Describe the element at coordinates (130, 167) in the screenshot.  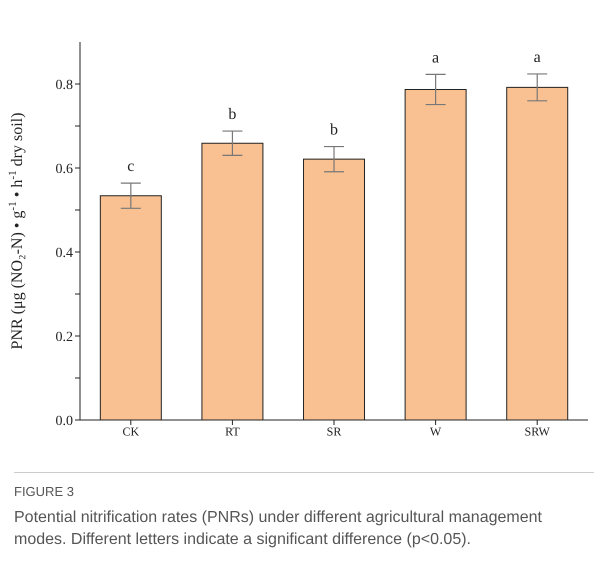
I see `annotation: c` at that location.